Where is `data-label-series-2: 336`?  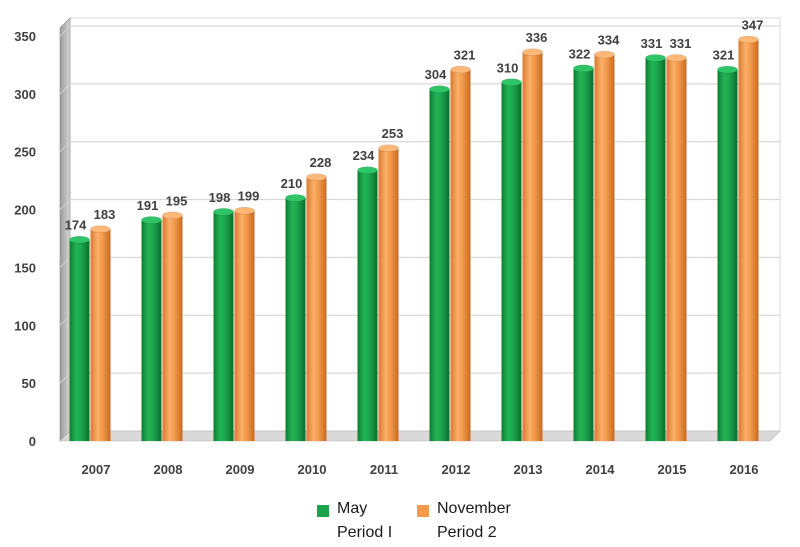
data-label-series-2: 336 is located at coordinates (537, 37).